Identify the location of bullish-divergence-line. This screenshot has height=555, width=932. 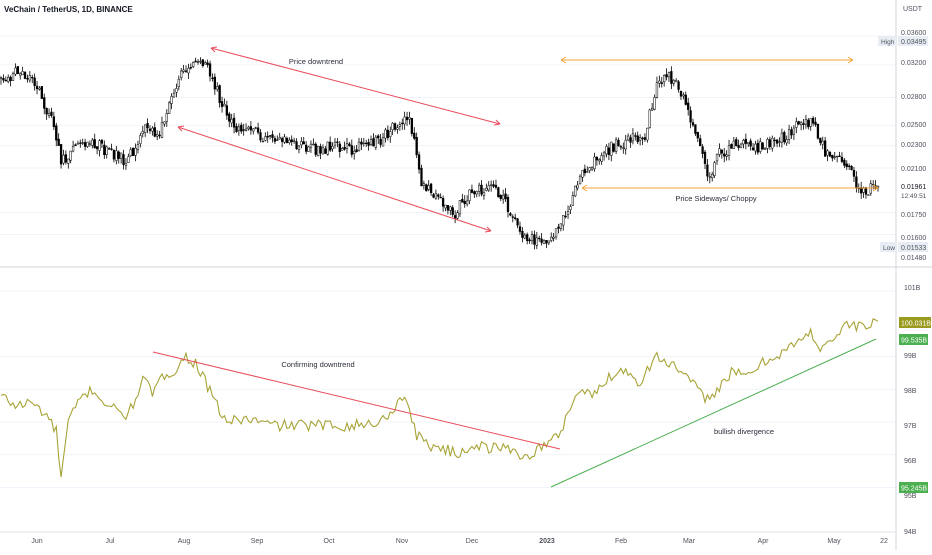
(713, 413).